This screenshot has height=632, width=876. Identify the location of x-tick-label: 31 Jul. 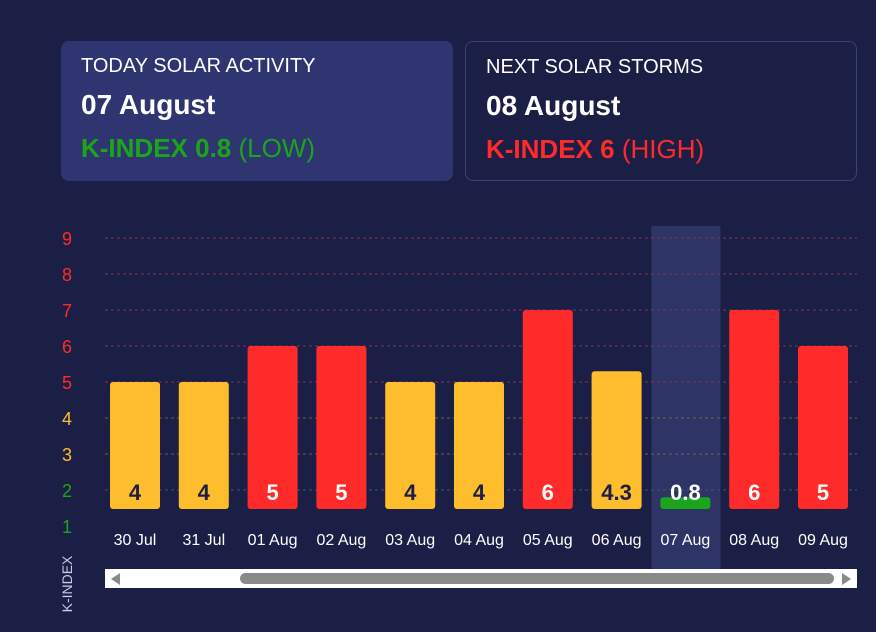
(203, 540).